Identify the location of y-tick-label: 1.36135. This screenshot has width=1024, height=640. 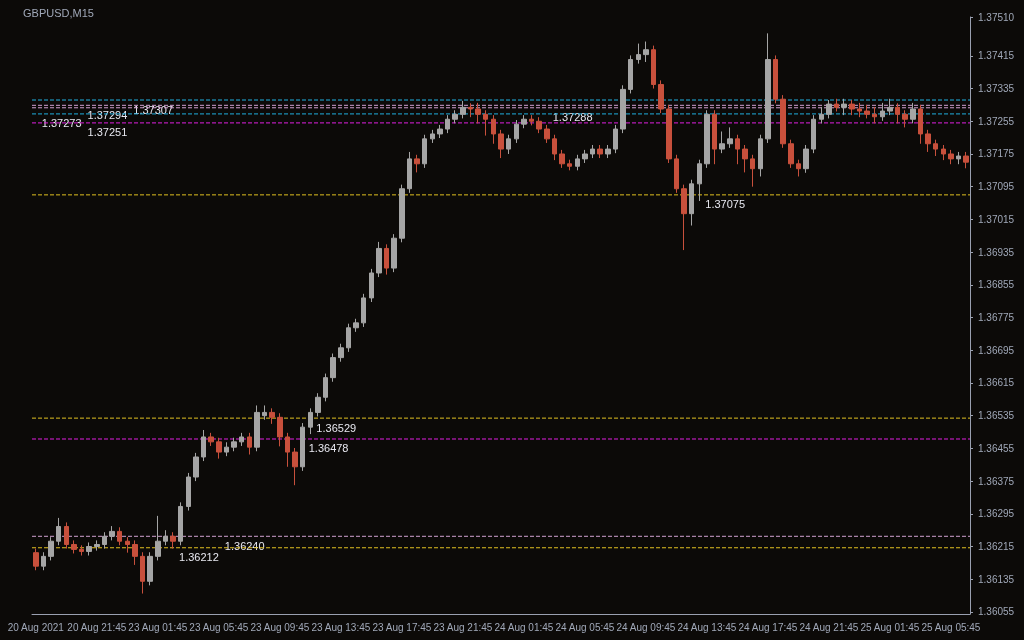
(996, 579).